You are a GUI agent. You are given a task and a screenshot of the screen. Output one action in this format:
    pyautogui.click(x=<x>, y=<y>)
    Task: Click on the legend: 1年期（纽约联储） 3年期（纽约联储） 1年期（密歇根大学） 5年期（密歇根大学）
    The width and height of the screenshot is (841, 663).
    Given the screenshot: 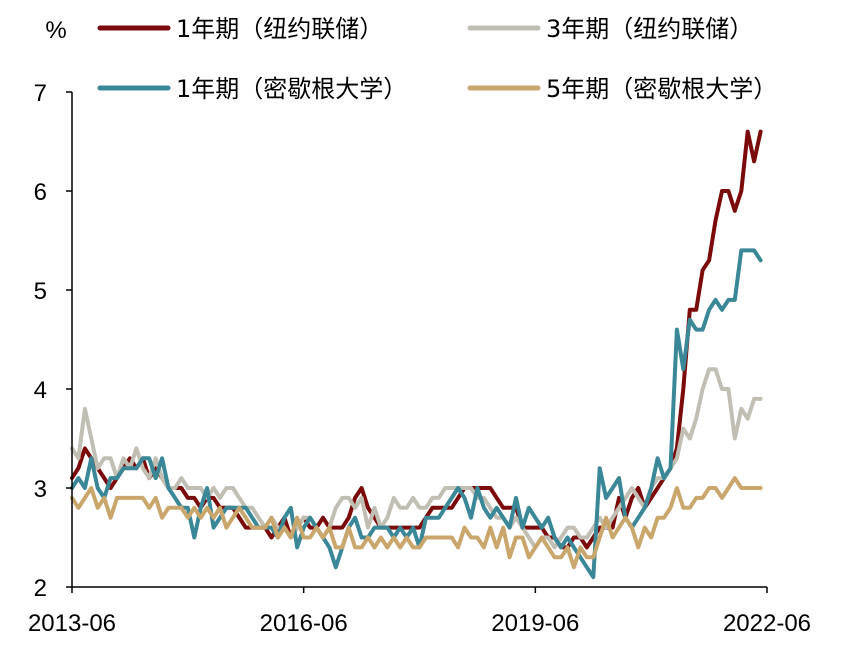 What is the action you would take?
    pyautogui.click(x=437, y=59)
    